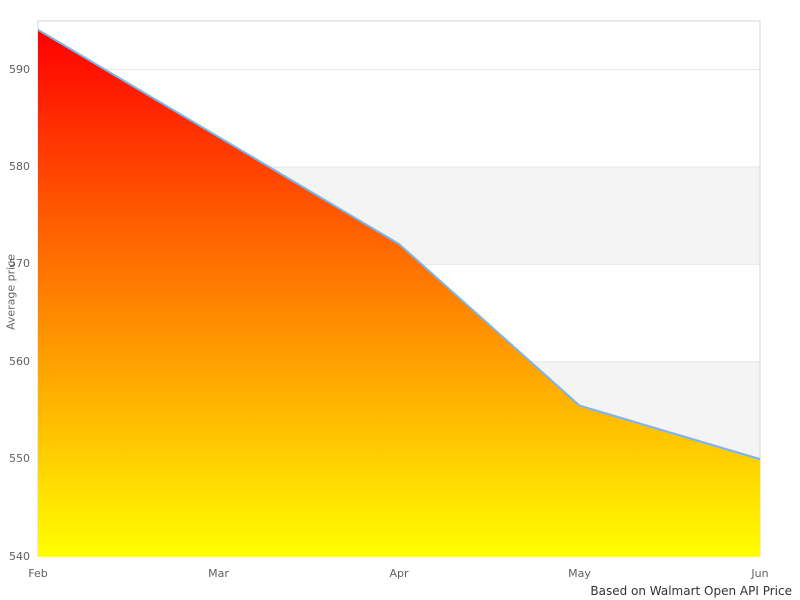  I want to click on x-tick-label: Jun, so click(760, 573).